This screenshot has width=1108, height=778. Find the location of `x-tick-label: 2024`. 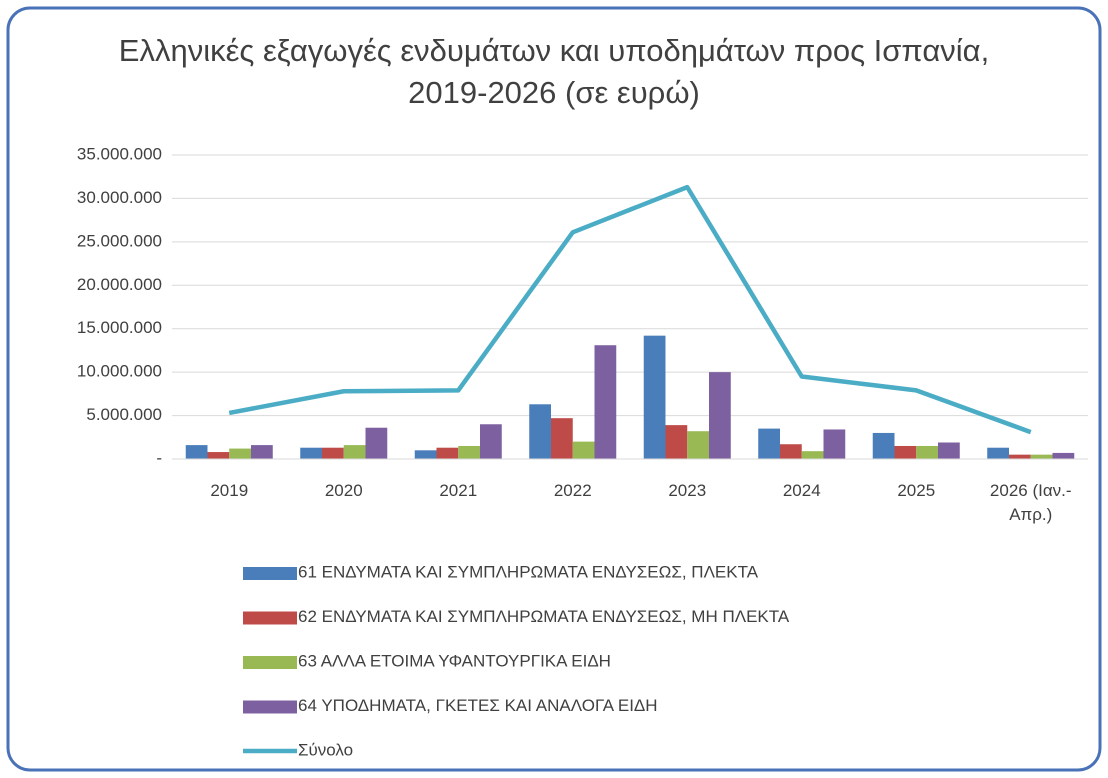

x-tick-label: 2024 is located at coordinates (801, 490).